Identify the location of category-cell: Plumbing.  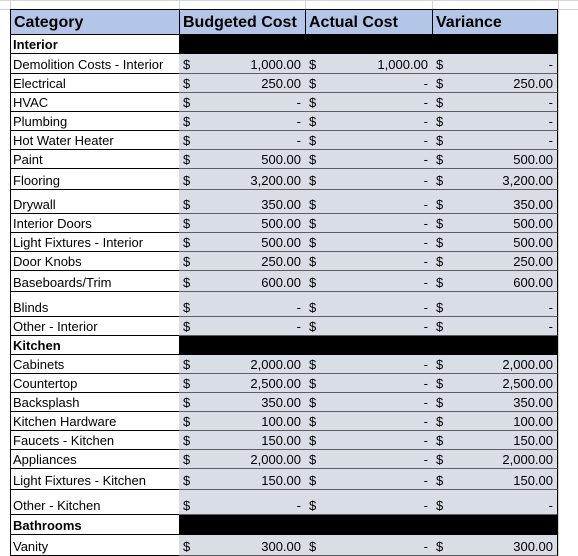
(95, 121).